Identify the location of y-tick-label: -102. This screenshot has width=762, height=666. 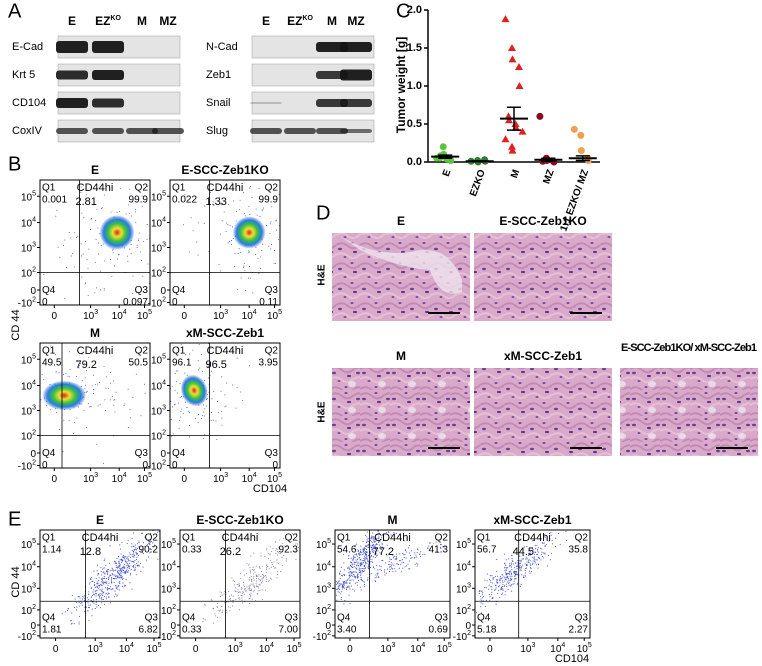
(462, 636).